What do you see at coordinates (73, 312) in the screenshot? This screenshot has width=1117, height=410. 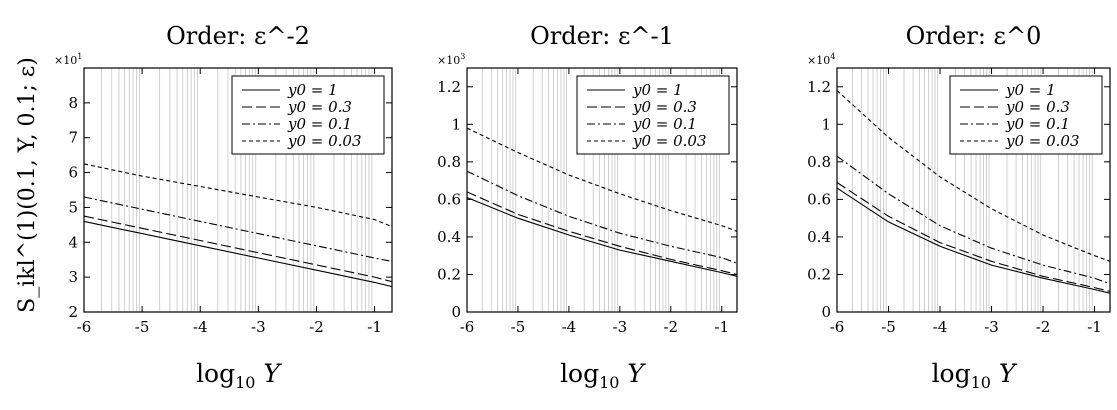 I see `y-tick-label: 2` at bounding box center [73, 312].